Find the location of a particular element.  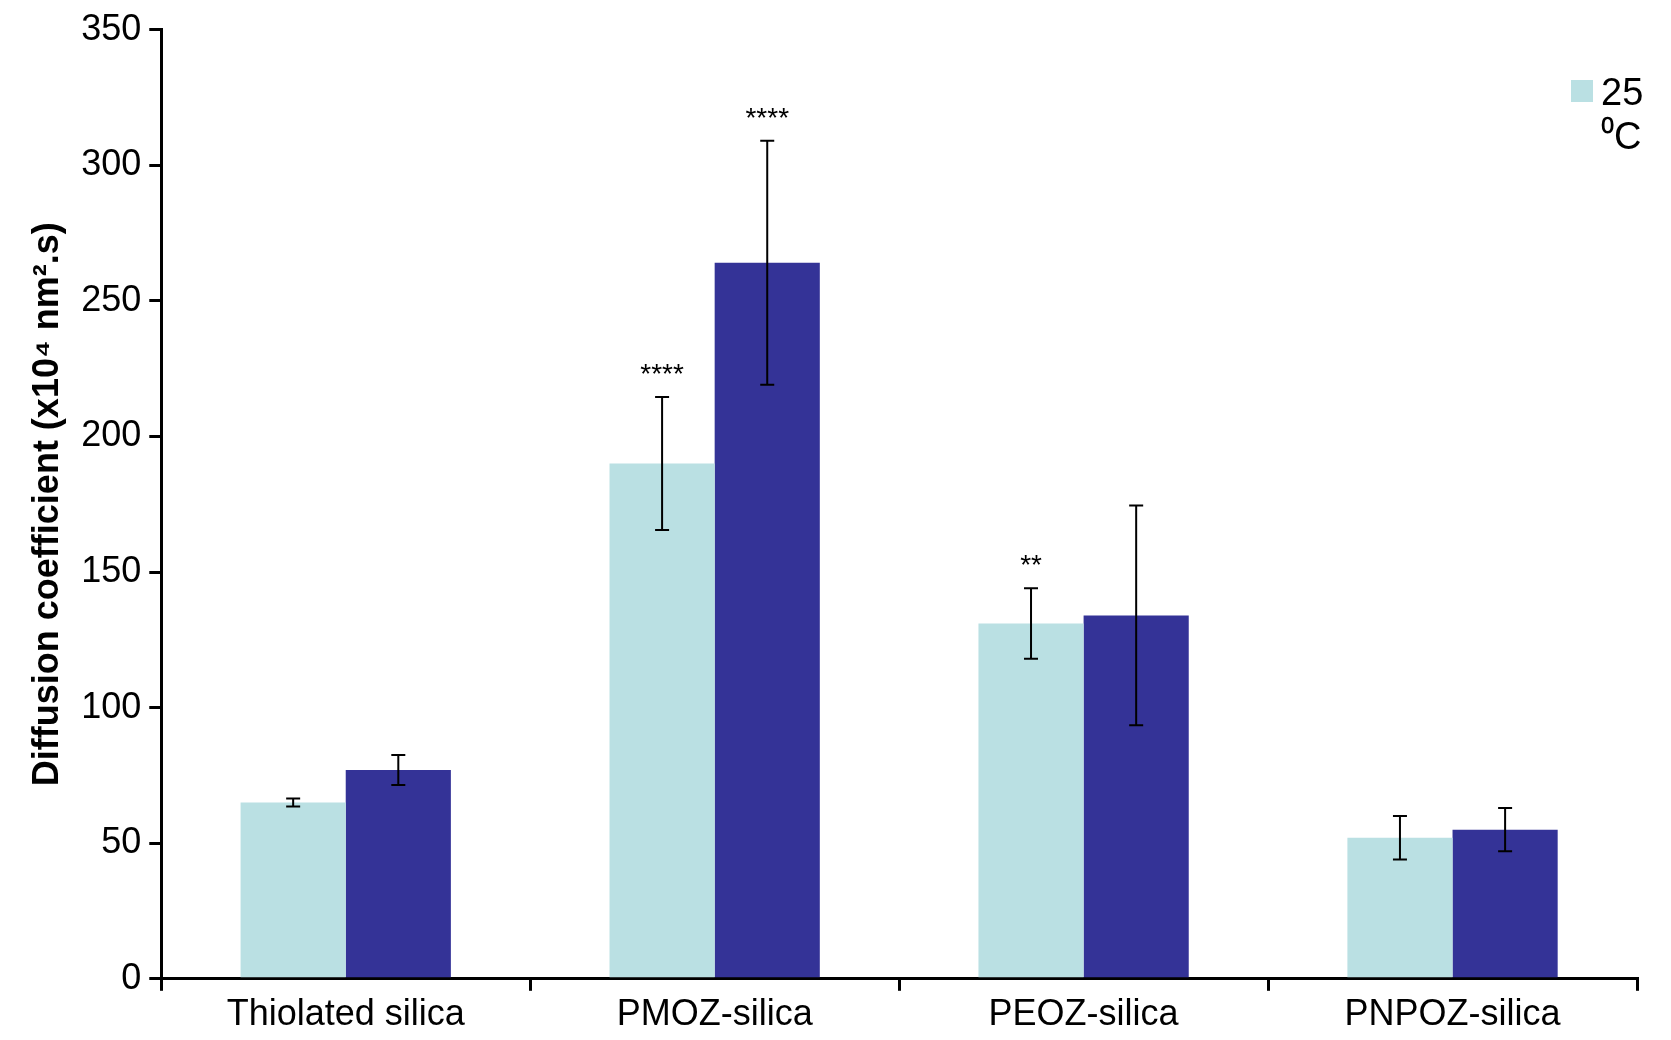

x-tick-label: PMOZ-silica is located at coordinates (715, 1013).